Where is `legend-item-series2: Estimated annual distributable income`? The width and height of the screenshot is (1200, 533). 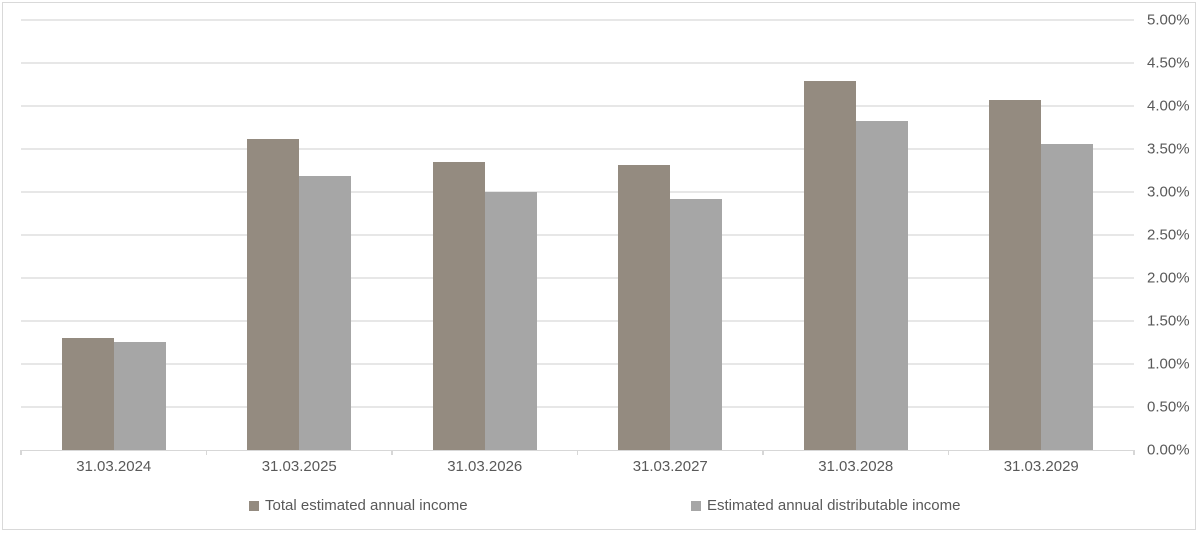 legend-item-series2: Estimated annual distributable income is located at coordinates (825, 505).